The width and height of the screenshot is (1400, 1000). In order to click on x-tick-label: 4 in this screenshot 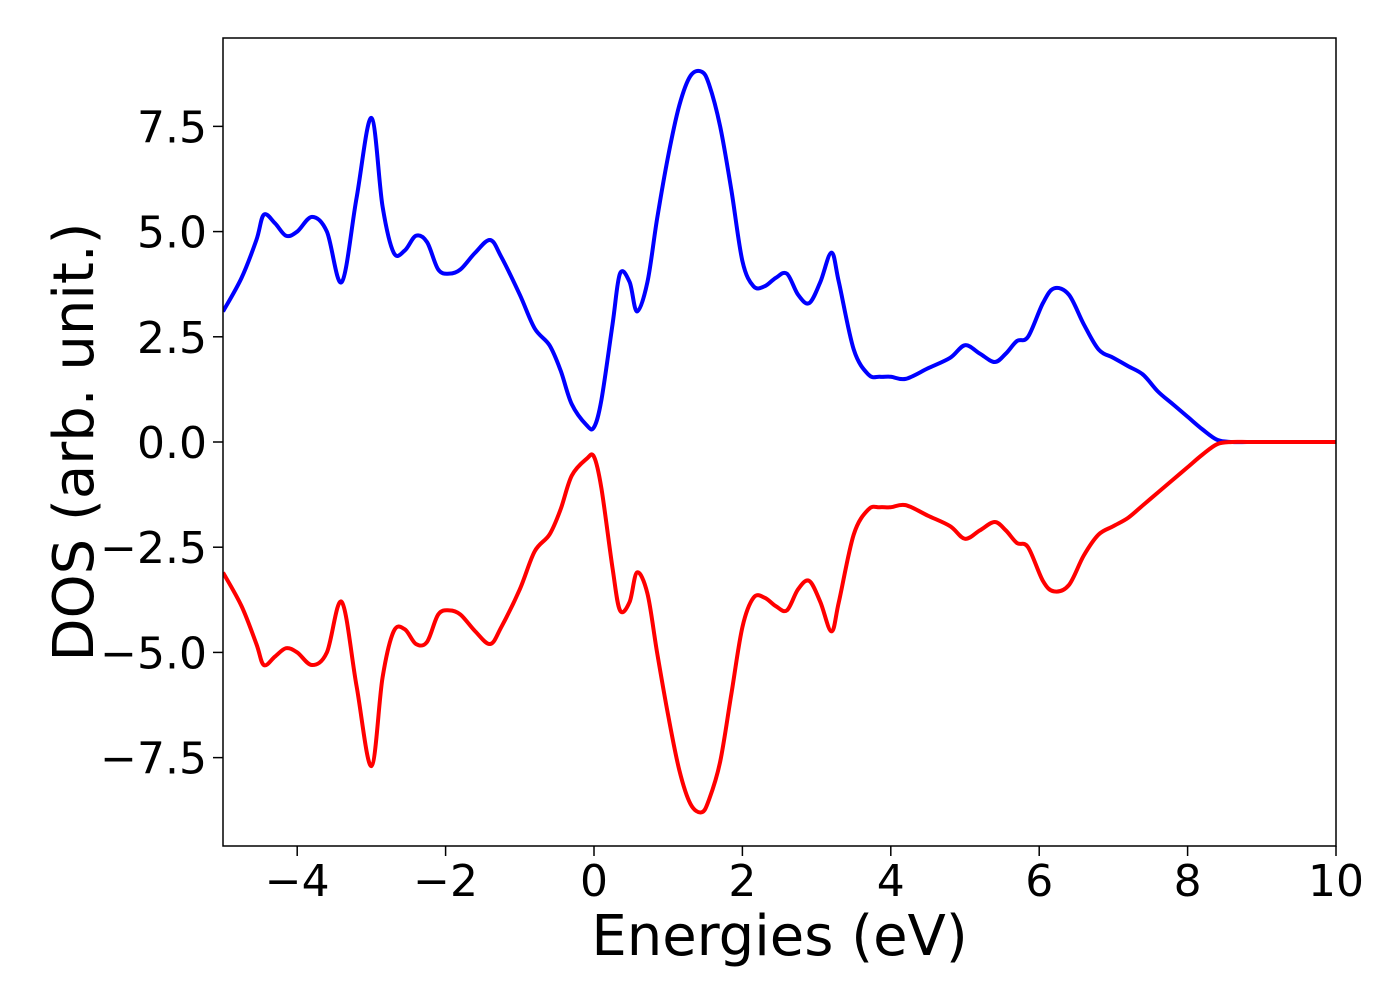, I will do `click(891, 881)`.